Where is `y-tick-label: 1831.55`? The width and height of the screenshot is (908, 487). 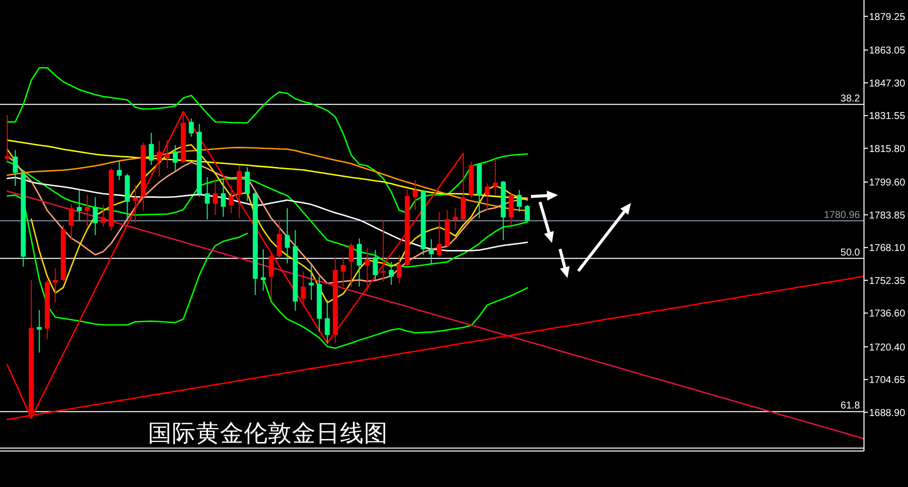 y-tick-label: 1831.55 is located at coordinates (887, 116).